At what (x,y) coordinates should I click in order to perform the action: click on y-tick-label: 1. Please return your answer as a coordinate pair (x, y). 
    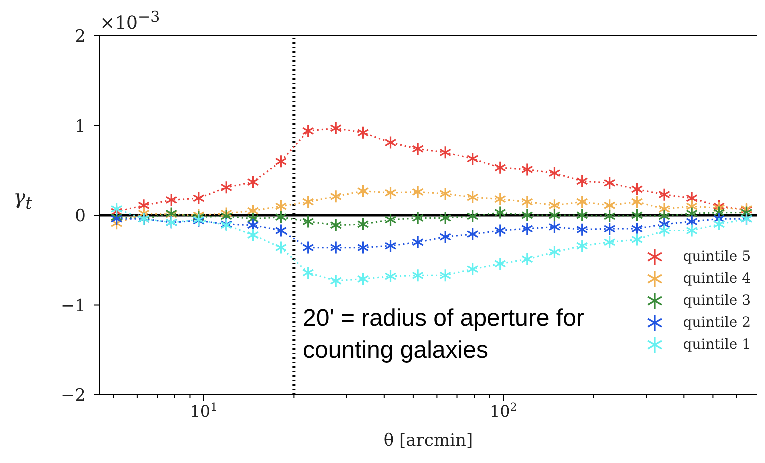
    Looking at the image, I should click on (80, 126).